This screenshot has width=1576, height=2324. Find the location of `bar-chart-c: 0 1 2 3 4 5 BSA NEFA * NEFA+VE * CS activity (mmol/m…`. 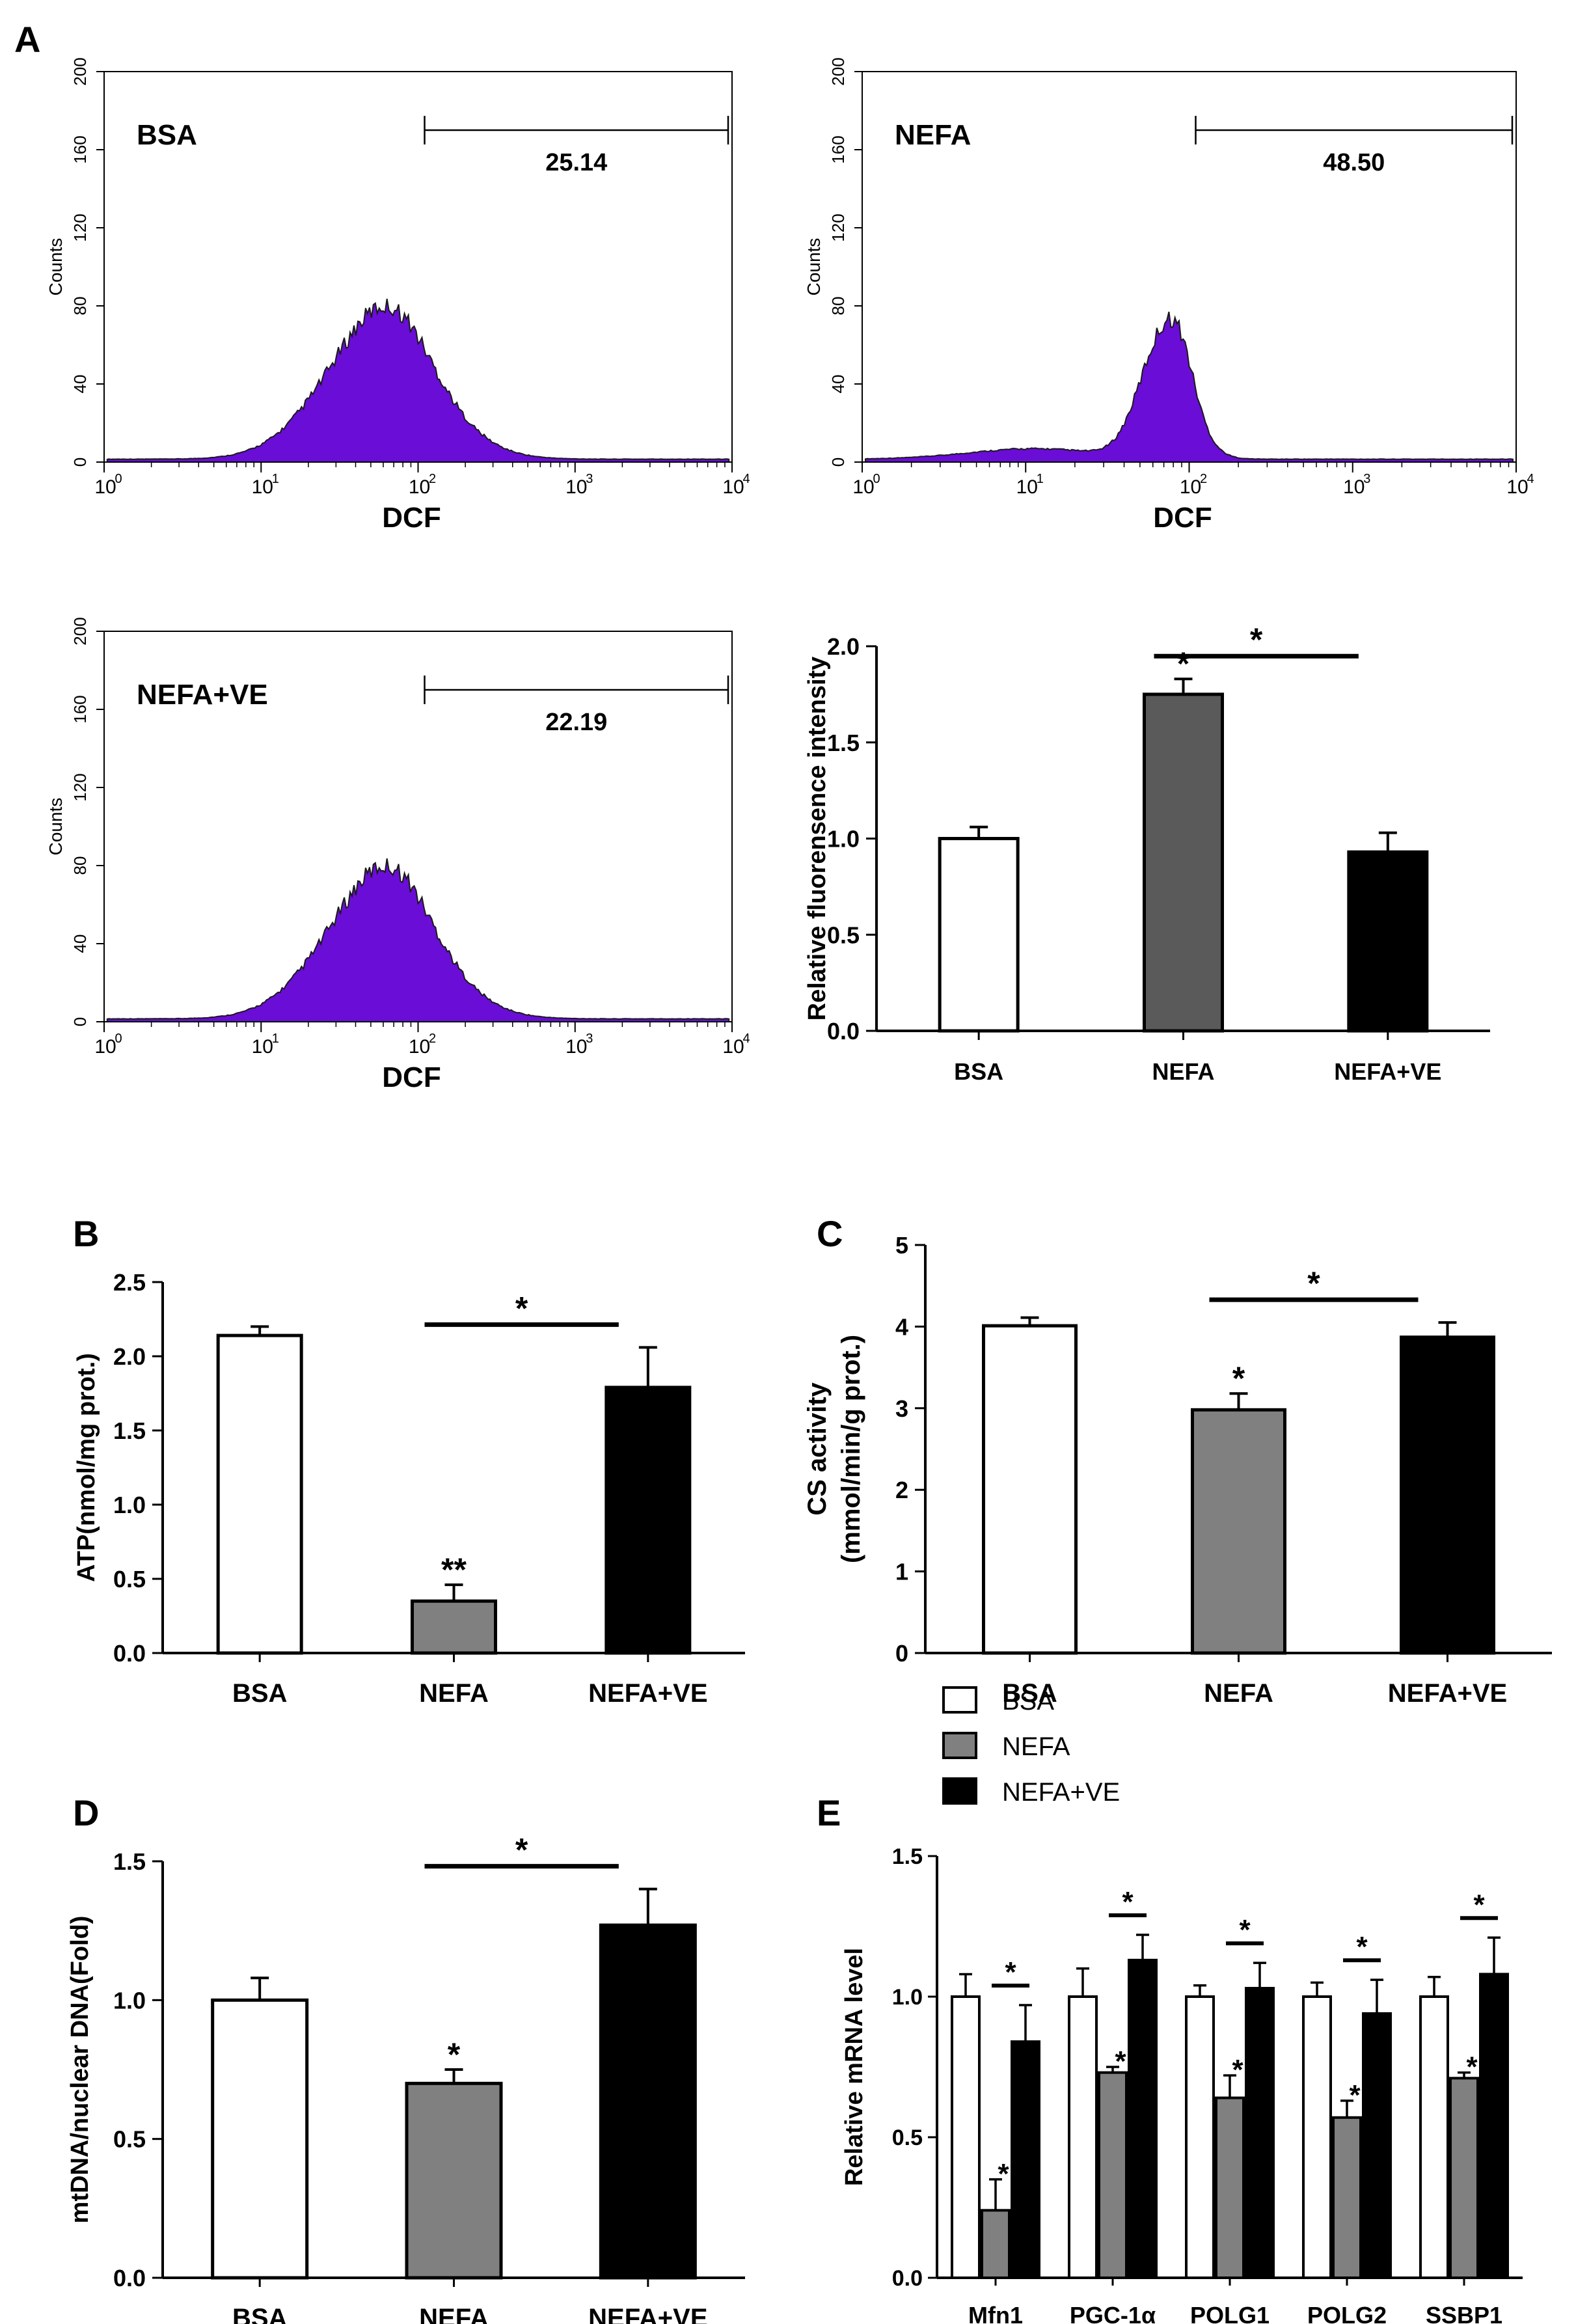

bar-chart-c: 0 1 2 3 4 5 BSA NEFA * NEFA+VE * CS activity (mmol/m… is located at coordinates (1177, 1470).